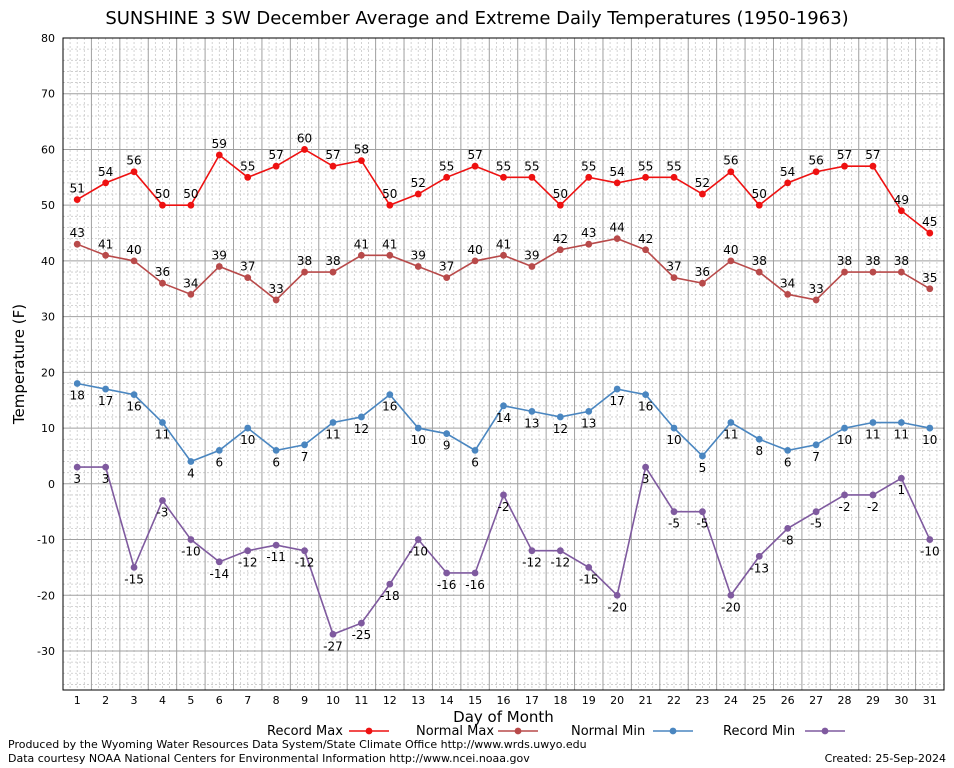  I want to click on legend-label: Record Max, so click(305, 731).